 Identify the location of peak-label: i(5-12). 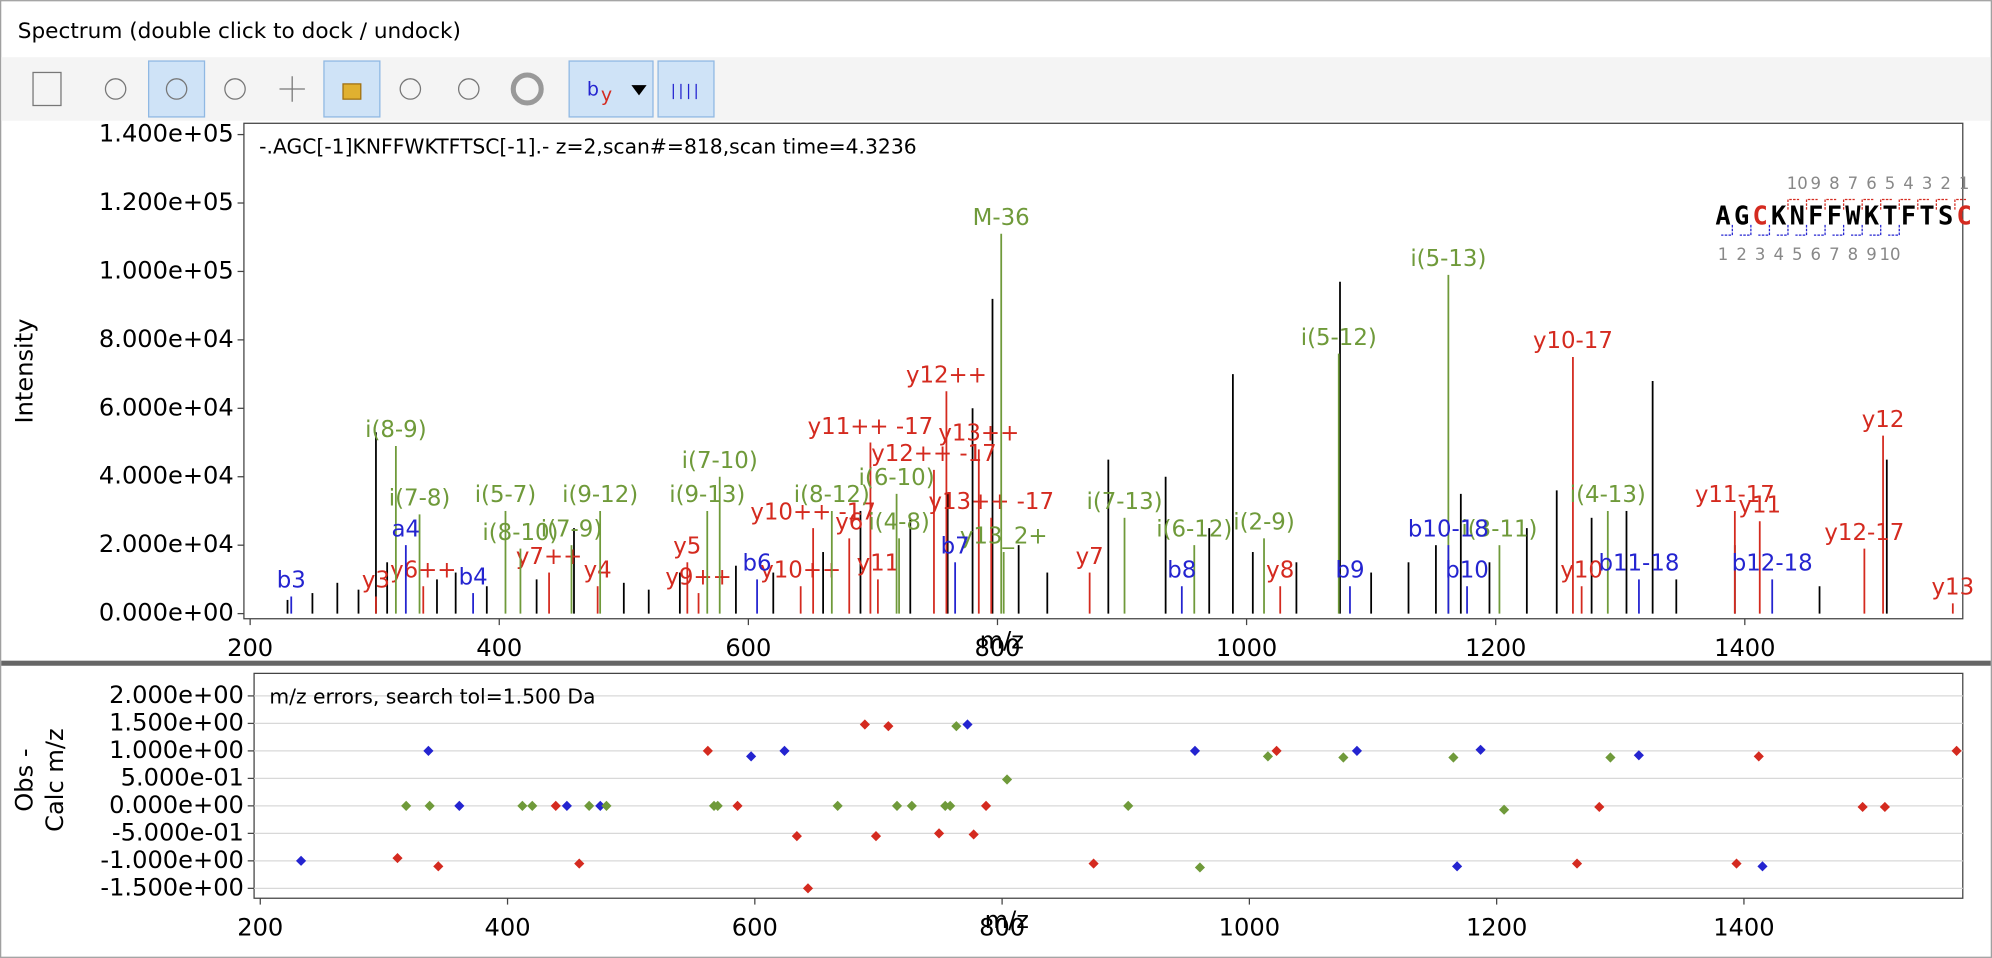
(1339, 338).